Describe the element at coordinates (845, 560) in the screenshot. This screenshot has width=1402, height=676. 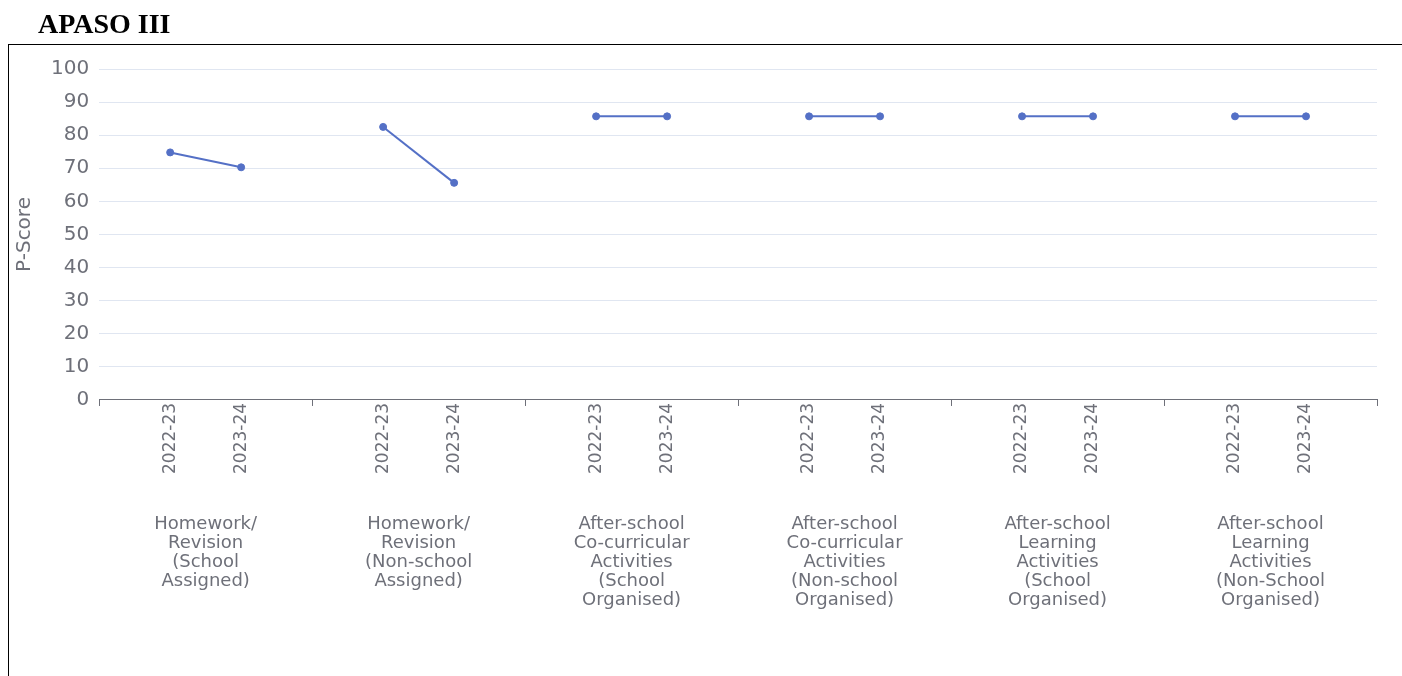
I see `text: After-school Co-curricular Activities (Non-school Organised)` at that location.